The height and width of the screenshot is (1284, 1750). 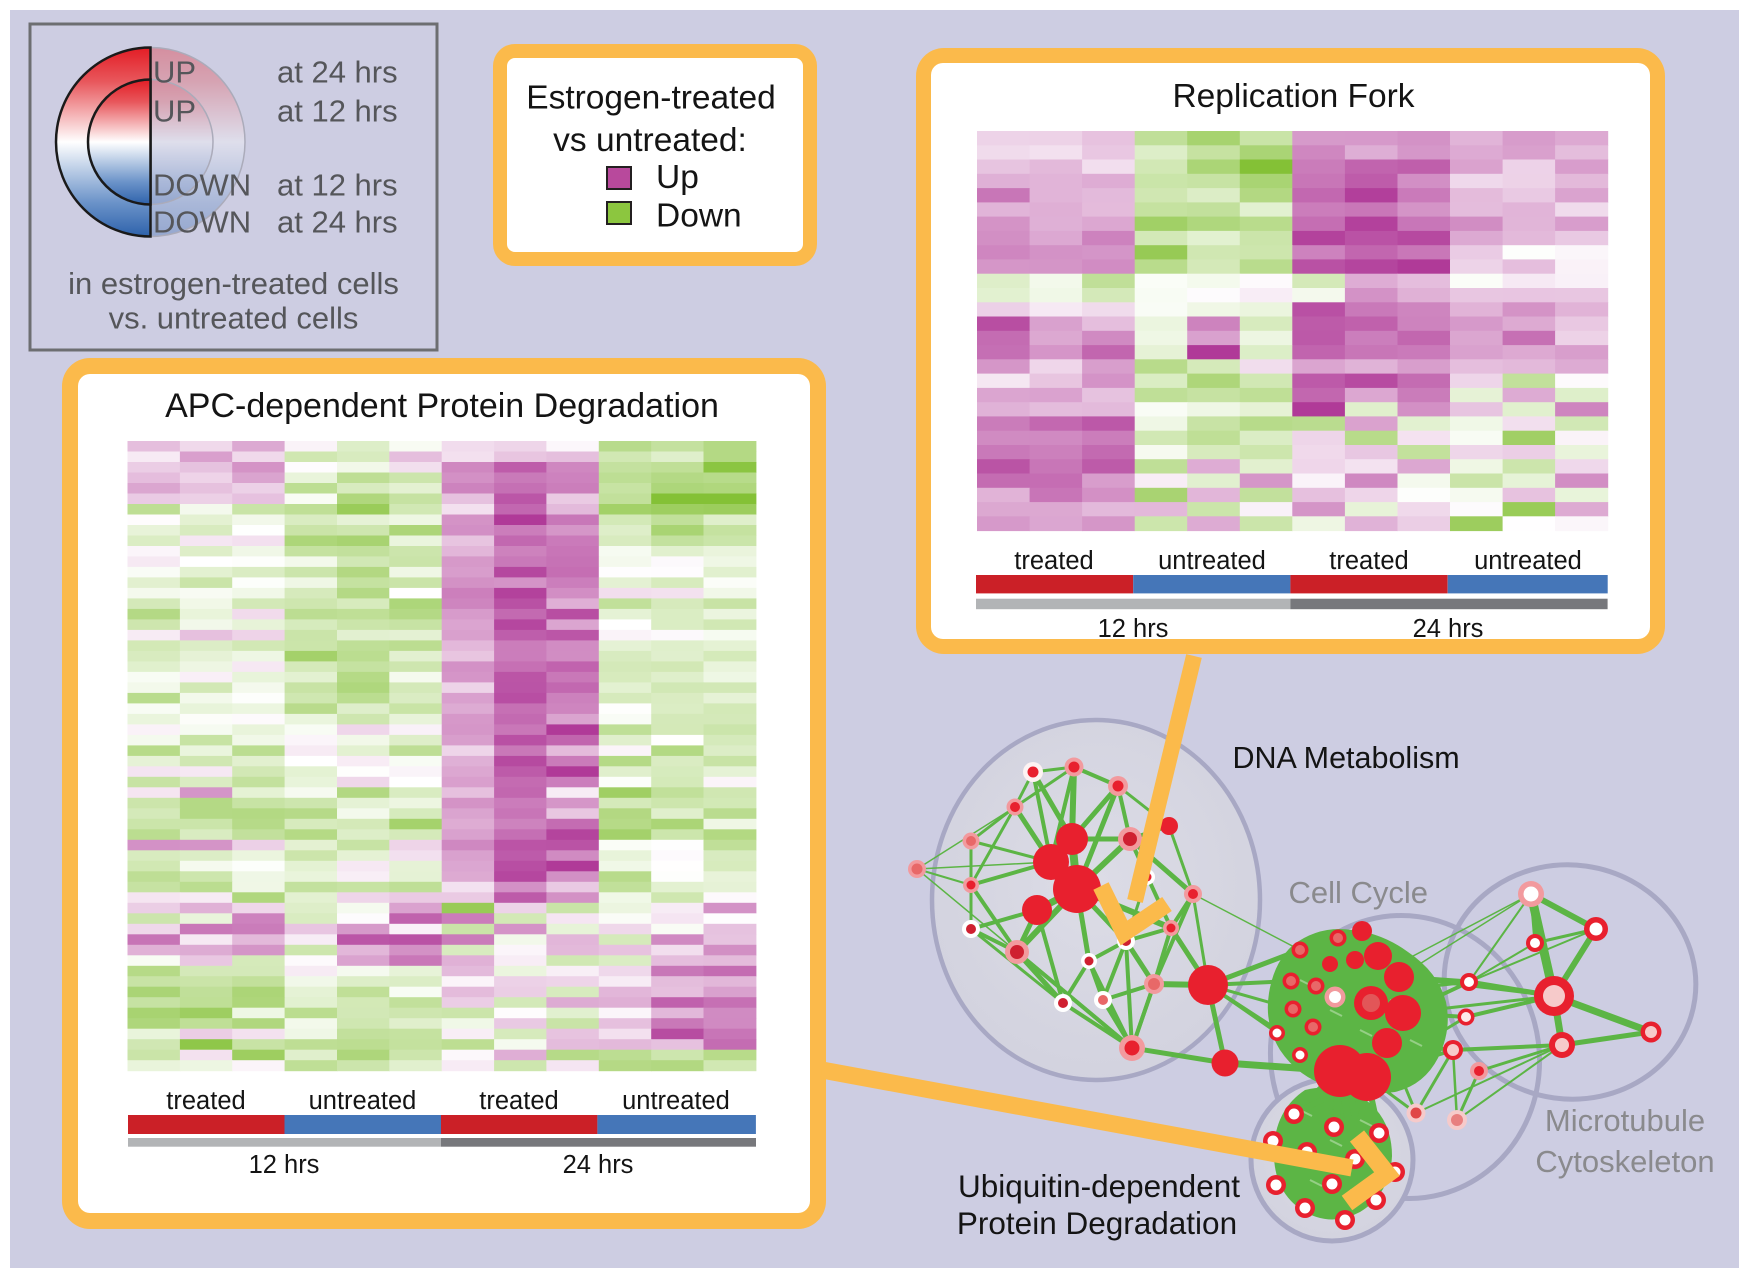 What do you see at coordinates (233, 283) in the screenshot?
I see `svg-text: in estrogen-treated cells` at bounding box center [233, 283].